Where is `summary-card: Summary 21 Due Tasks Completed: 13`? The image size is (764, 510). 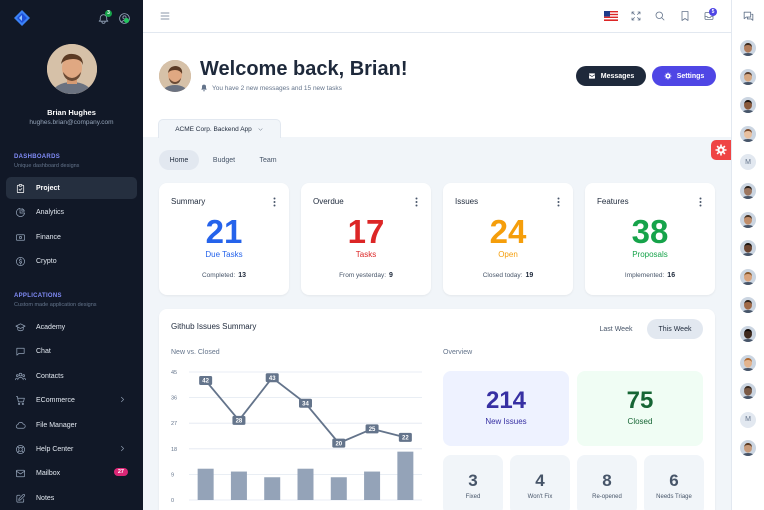
summary-card: Summary 21 Due Tasks Completed: 13 is located at coordinates (224, 239).